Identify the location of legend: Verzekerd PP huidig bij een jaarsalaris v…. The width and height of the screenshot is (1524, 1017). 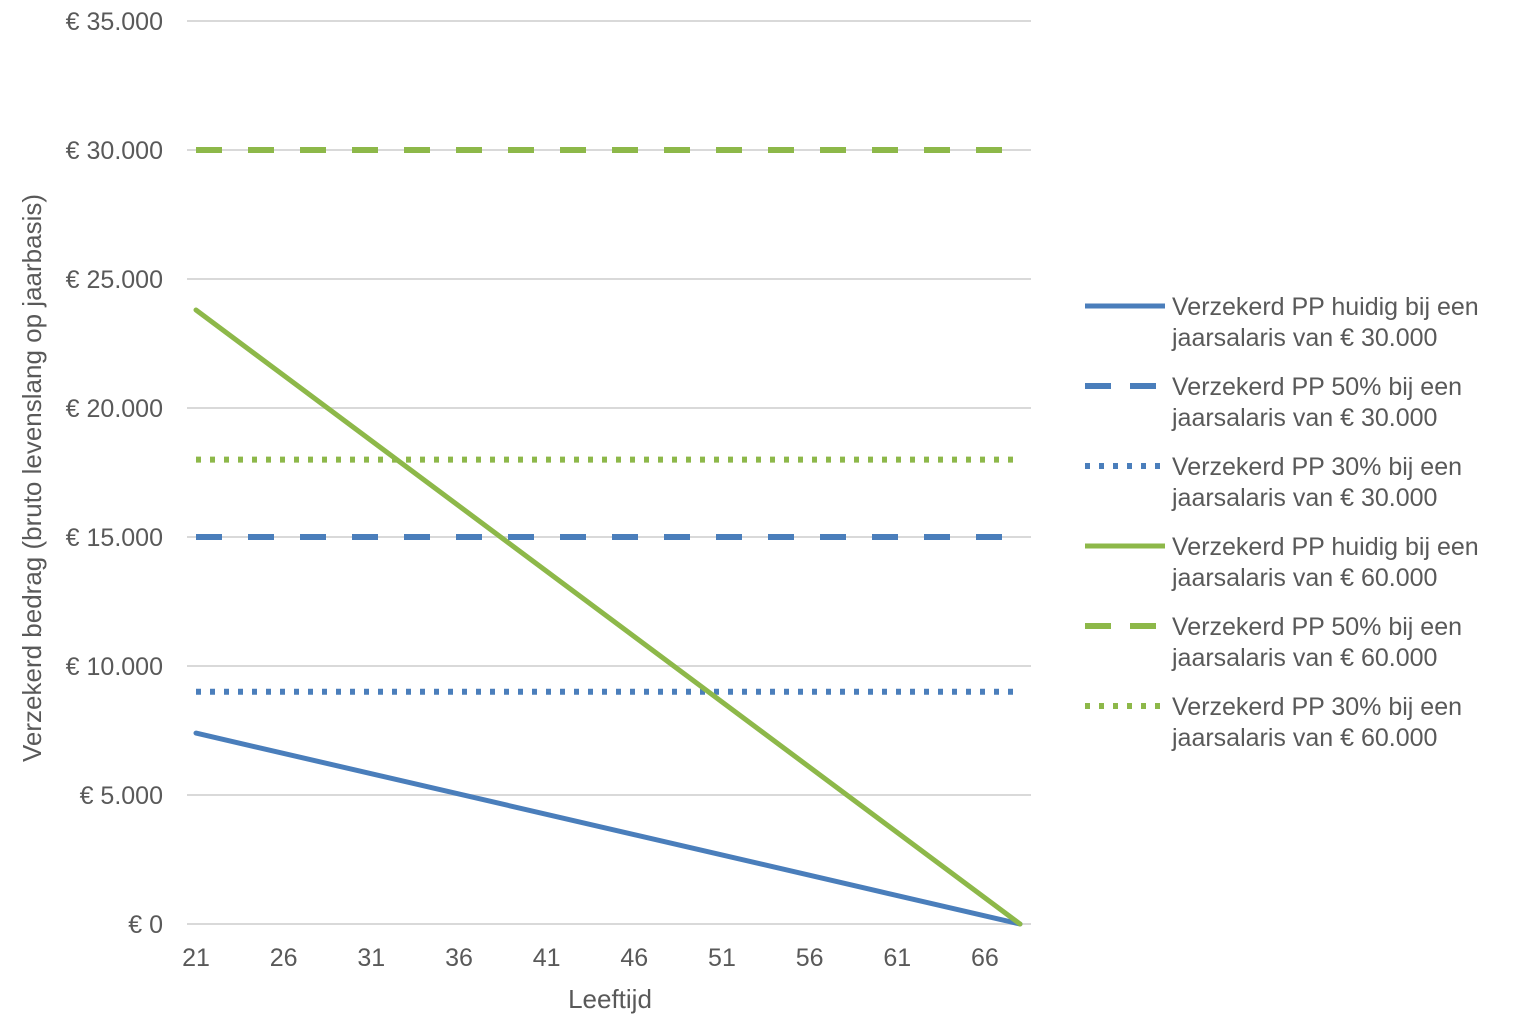
(1282, 522).